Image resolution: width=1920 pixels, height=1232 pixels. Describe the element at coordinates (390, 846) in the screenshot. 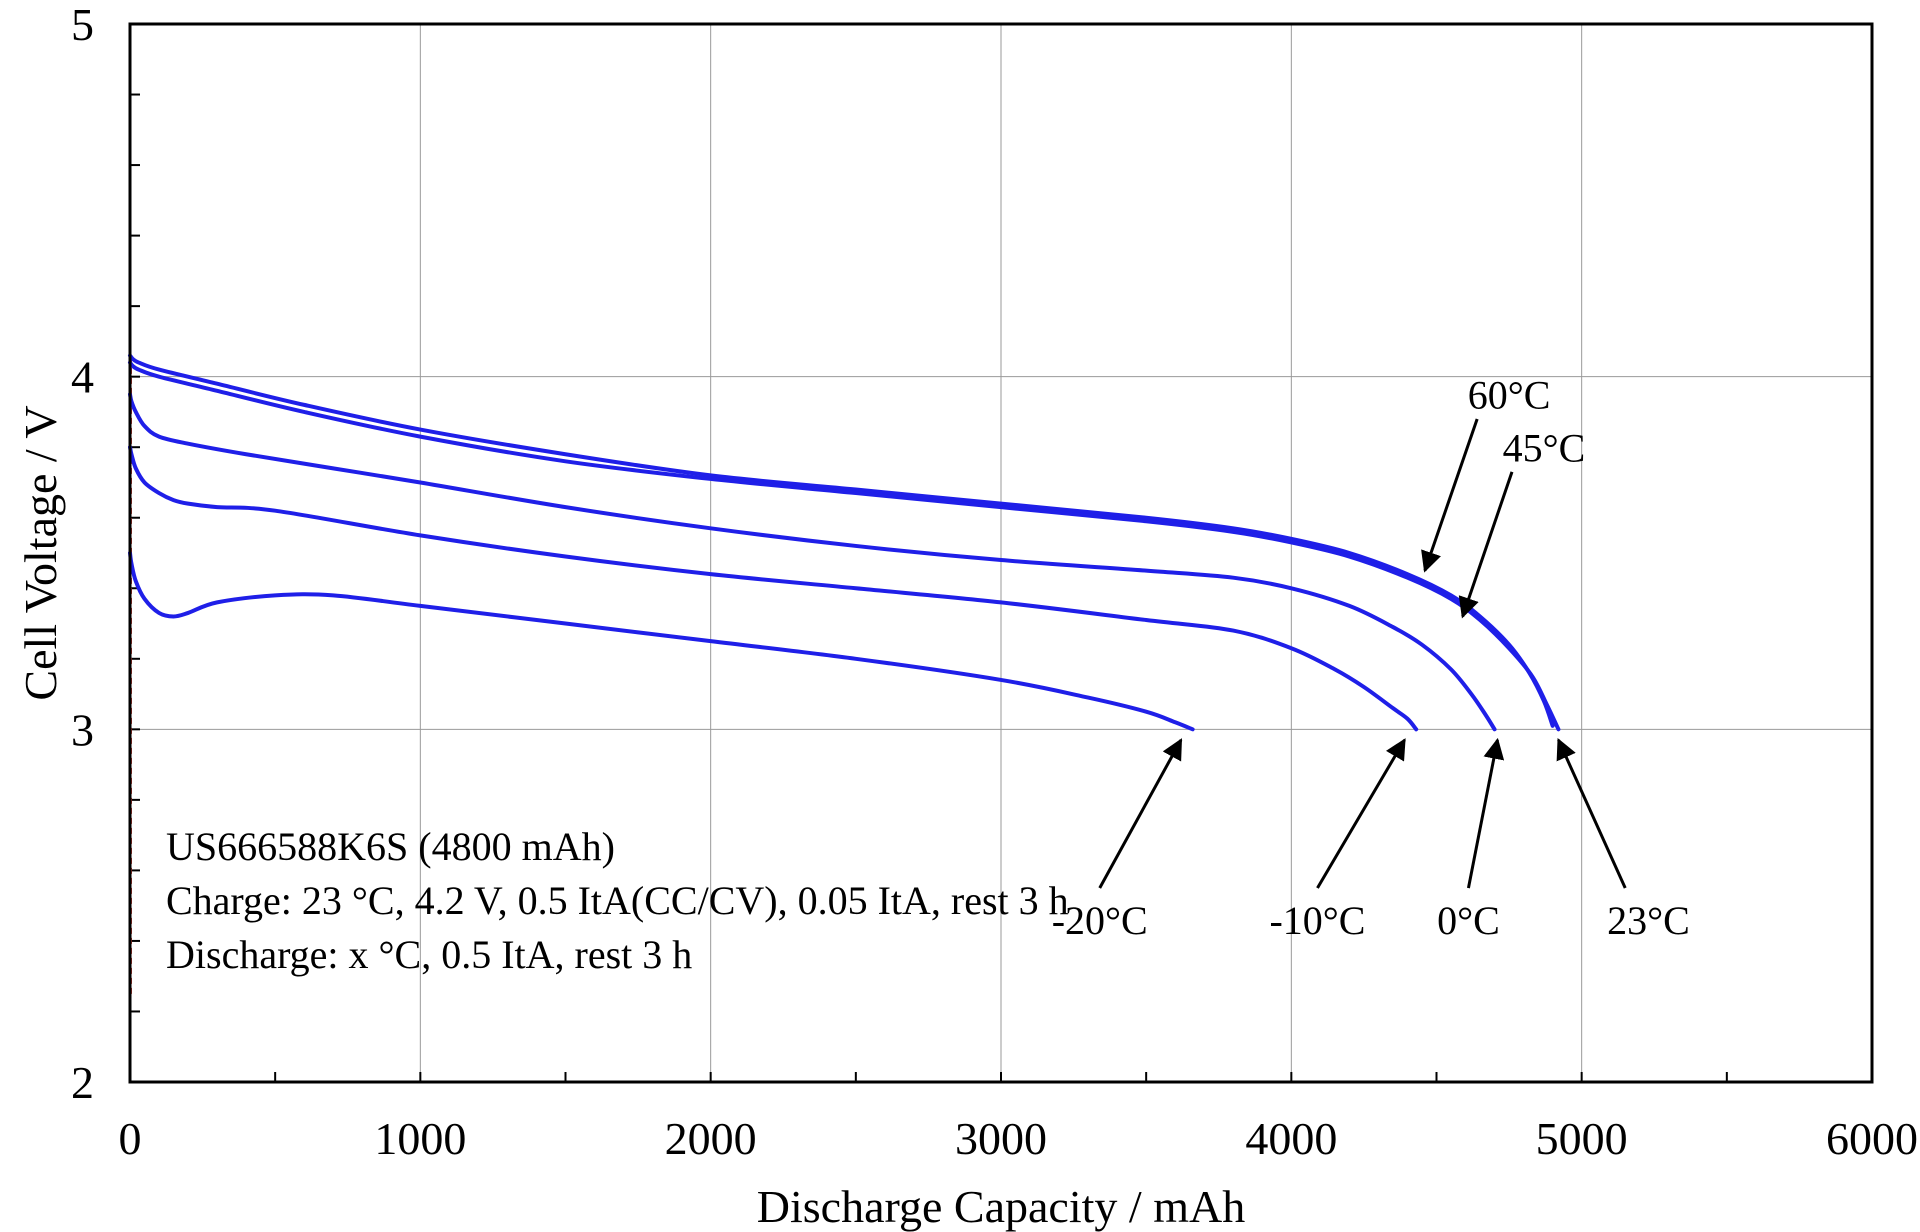

I see `annotation-cell-model: US666588K6S (4800 mAh)` at that location.